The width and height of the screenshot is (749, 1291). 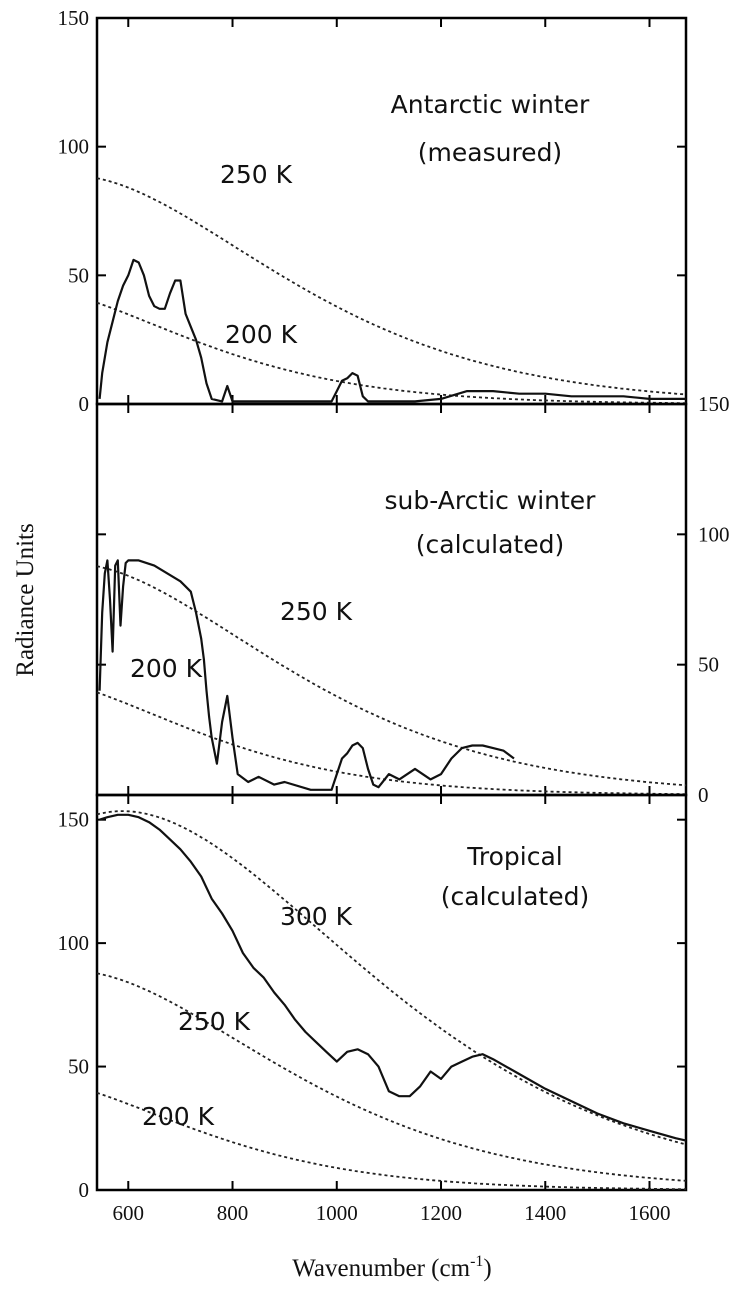 I want to click on x-tick-label: 800, so click(x=233, y=1213).